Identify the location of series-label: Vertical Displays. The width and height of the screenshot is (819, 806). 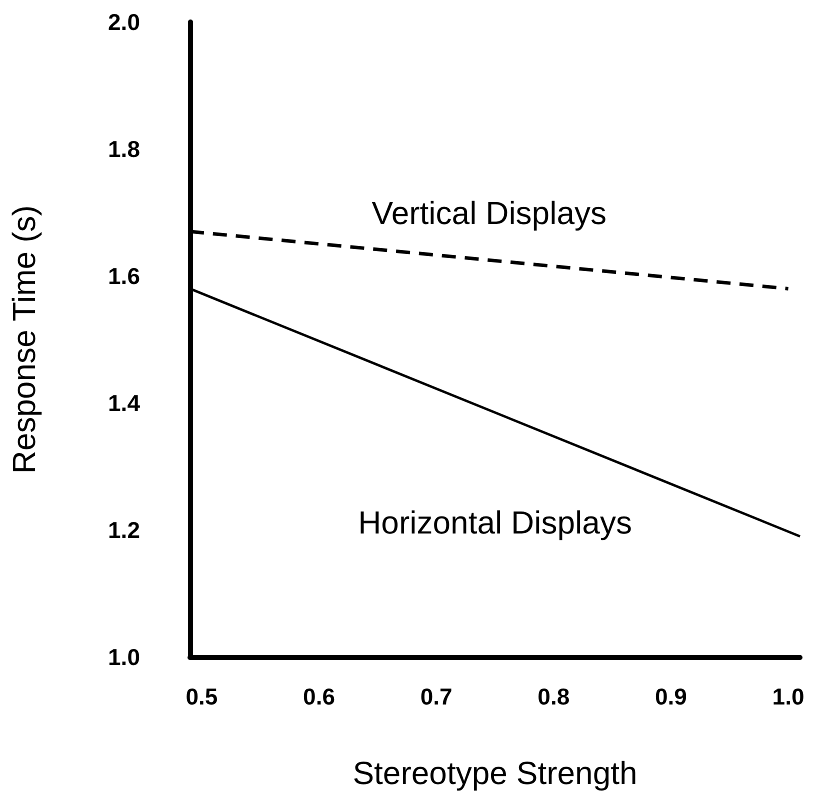
(489, 213).